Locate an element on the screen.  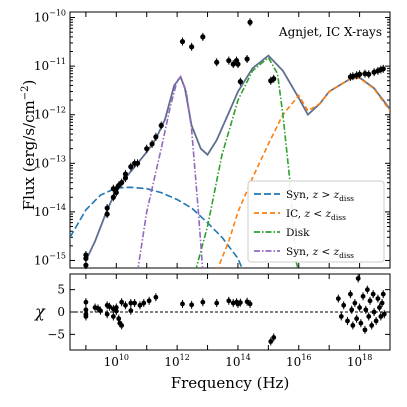
series-line-syn_outer is located at coordinates (156, 227).